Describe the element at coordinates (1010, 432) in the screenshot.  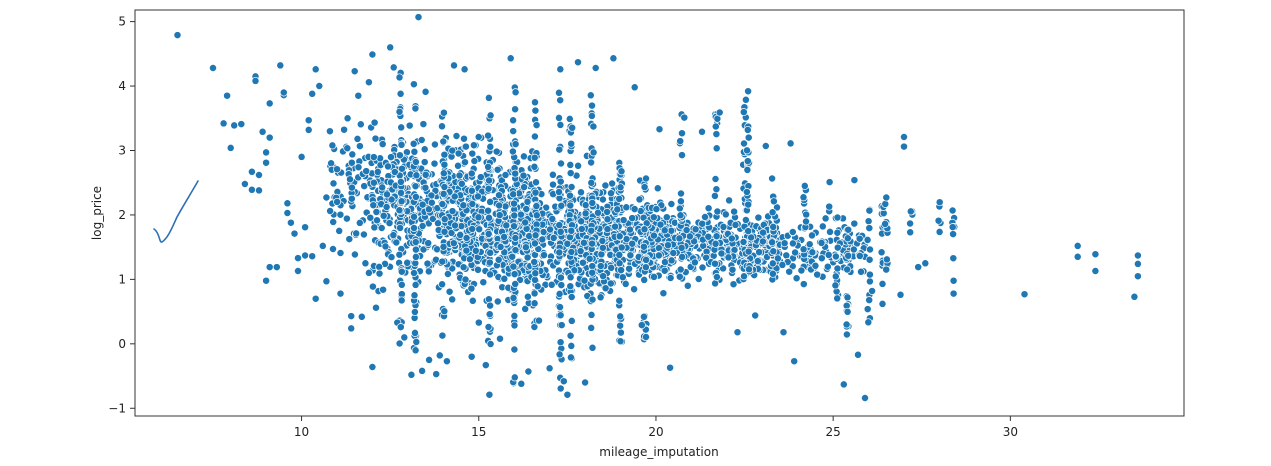
I see `x-tick-label: 30` at that location.